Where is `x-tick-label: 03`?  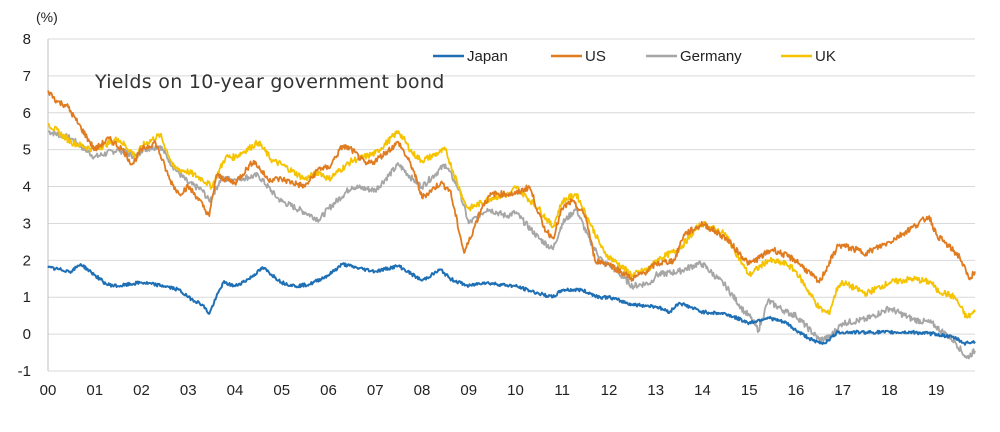
x-tick-label: 03 is located at coordinates (188, 390).